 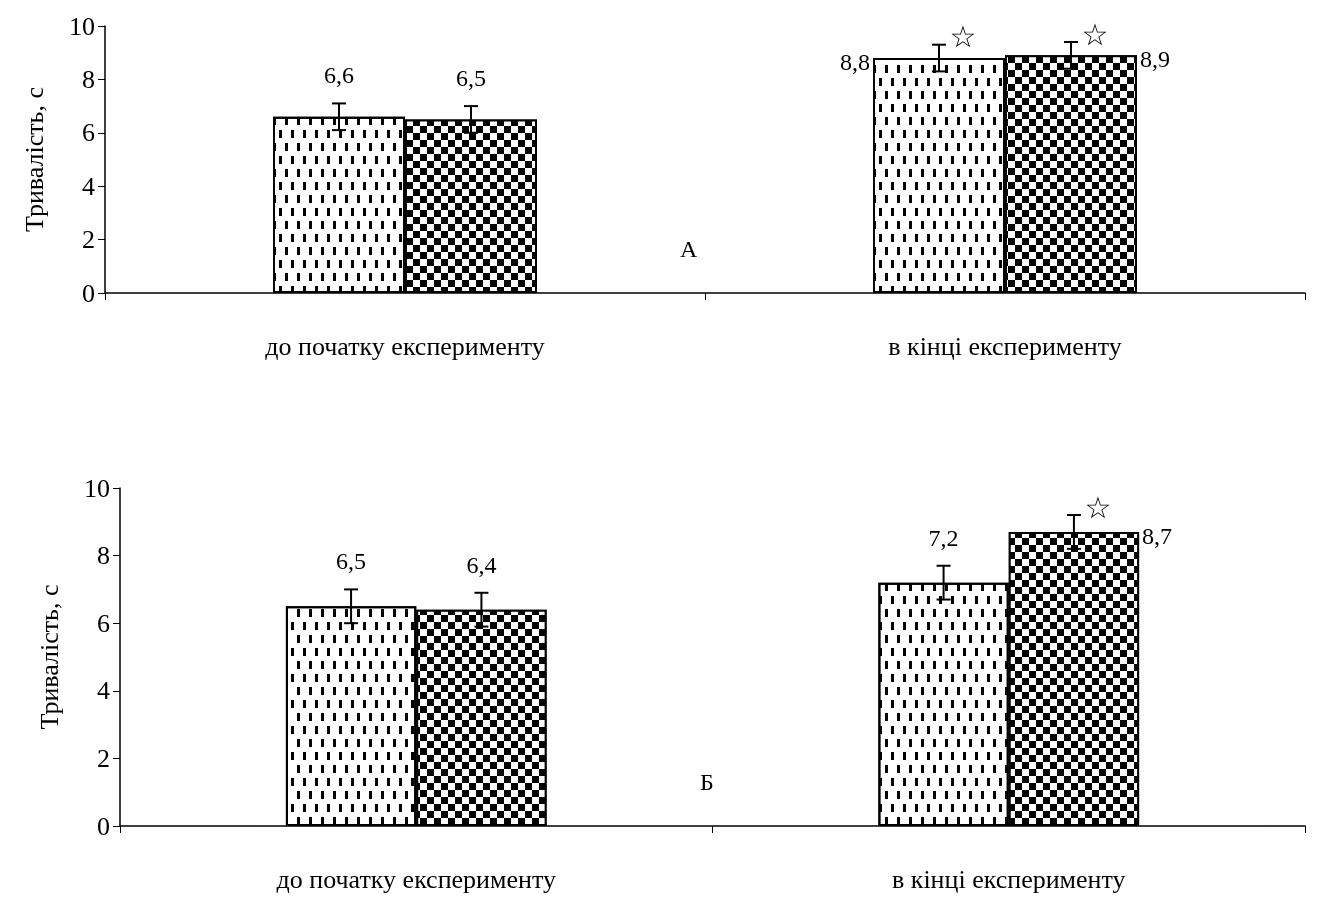 I want to click on data-label: 8,8, so click(x=855, y=62).